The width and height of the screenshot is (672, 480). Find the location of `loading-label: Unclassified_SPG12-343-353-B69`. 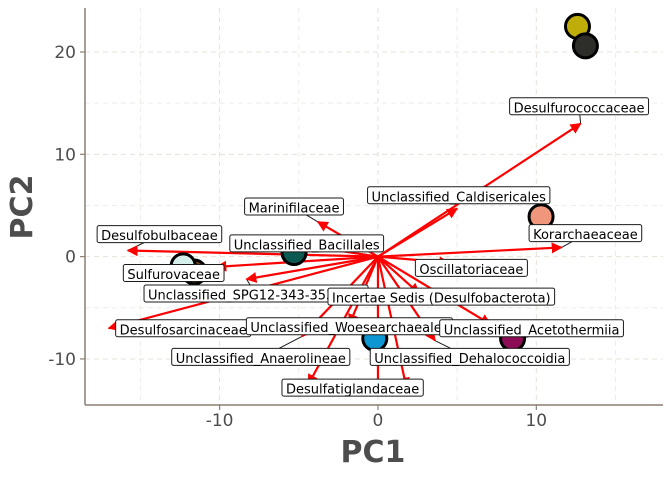

loading-label: Unclassified_SPG12-343-353-B69 is located at coordinates (256, 293).